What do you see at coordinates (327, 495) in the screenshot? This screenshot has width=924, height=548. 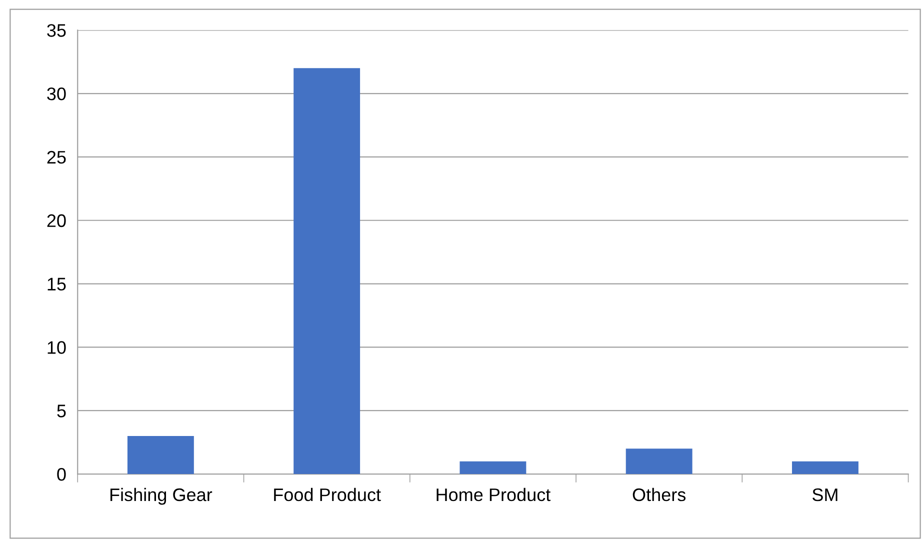 I see `x-tick-label: Food Product` at bounding box center [327, 495].